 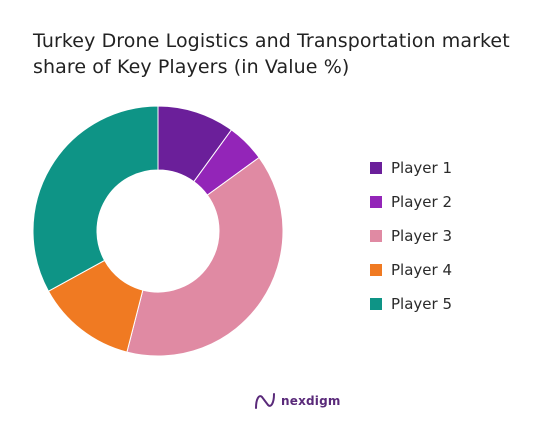 I want to click on legend-item-player-4: Player 4, so click(x=411, y=270).